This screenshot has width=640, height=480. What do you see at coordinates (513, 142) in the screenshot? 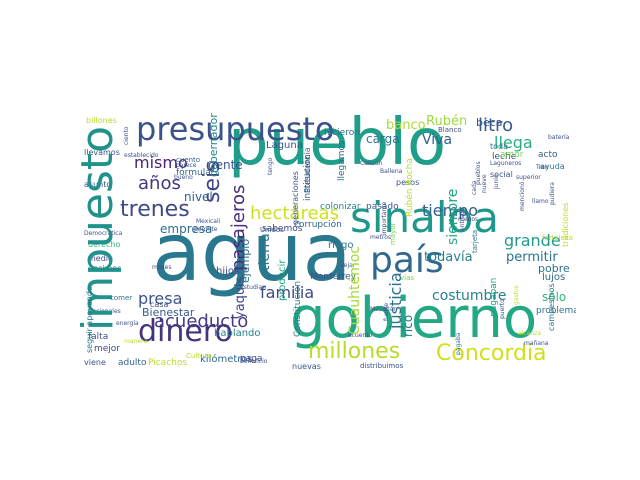
I see `word: llega` at bounding box center [513, 142].